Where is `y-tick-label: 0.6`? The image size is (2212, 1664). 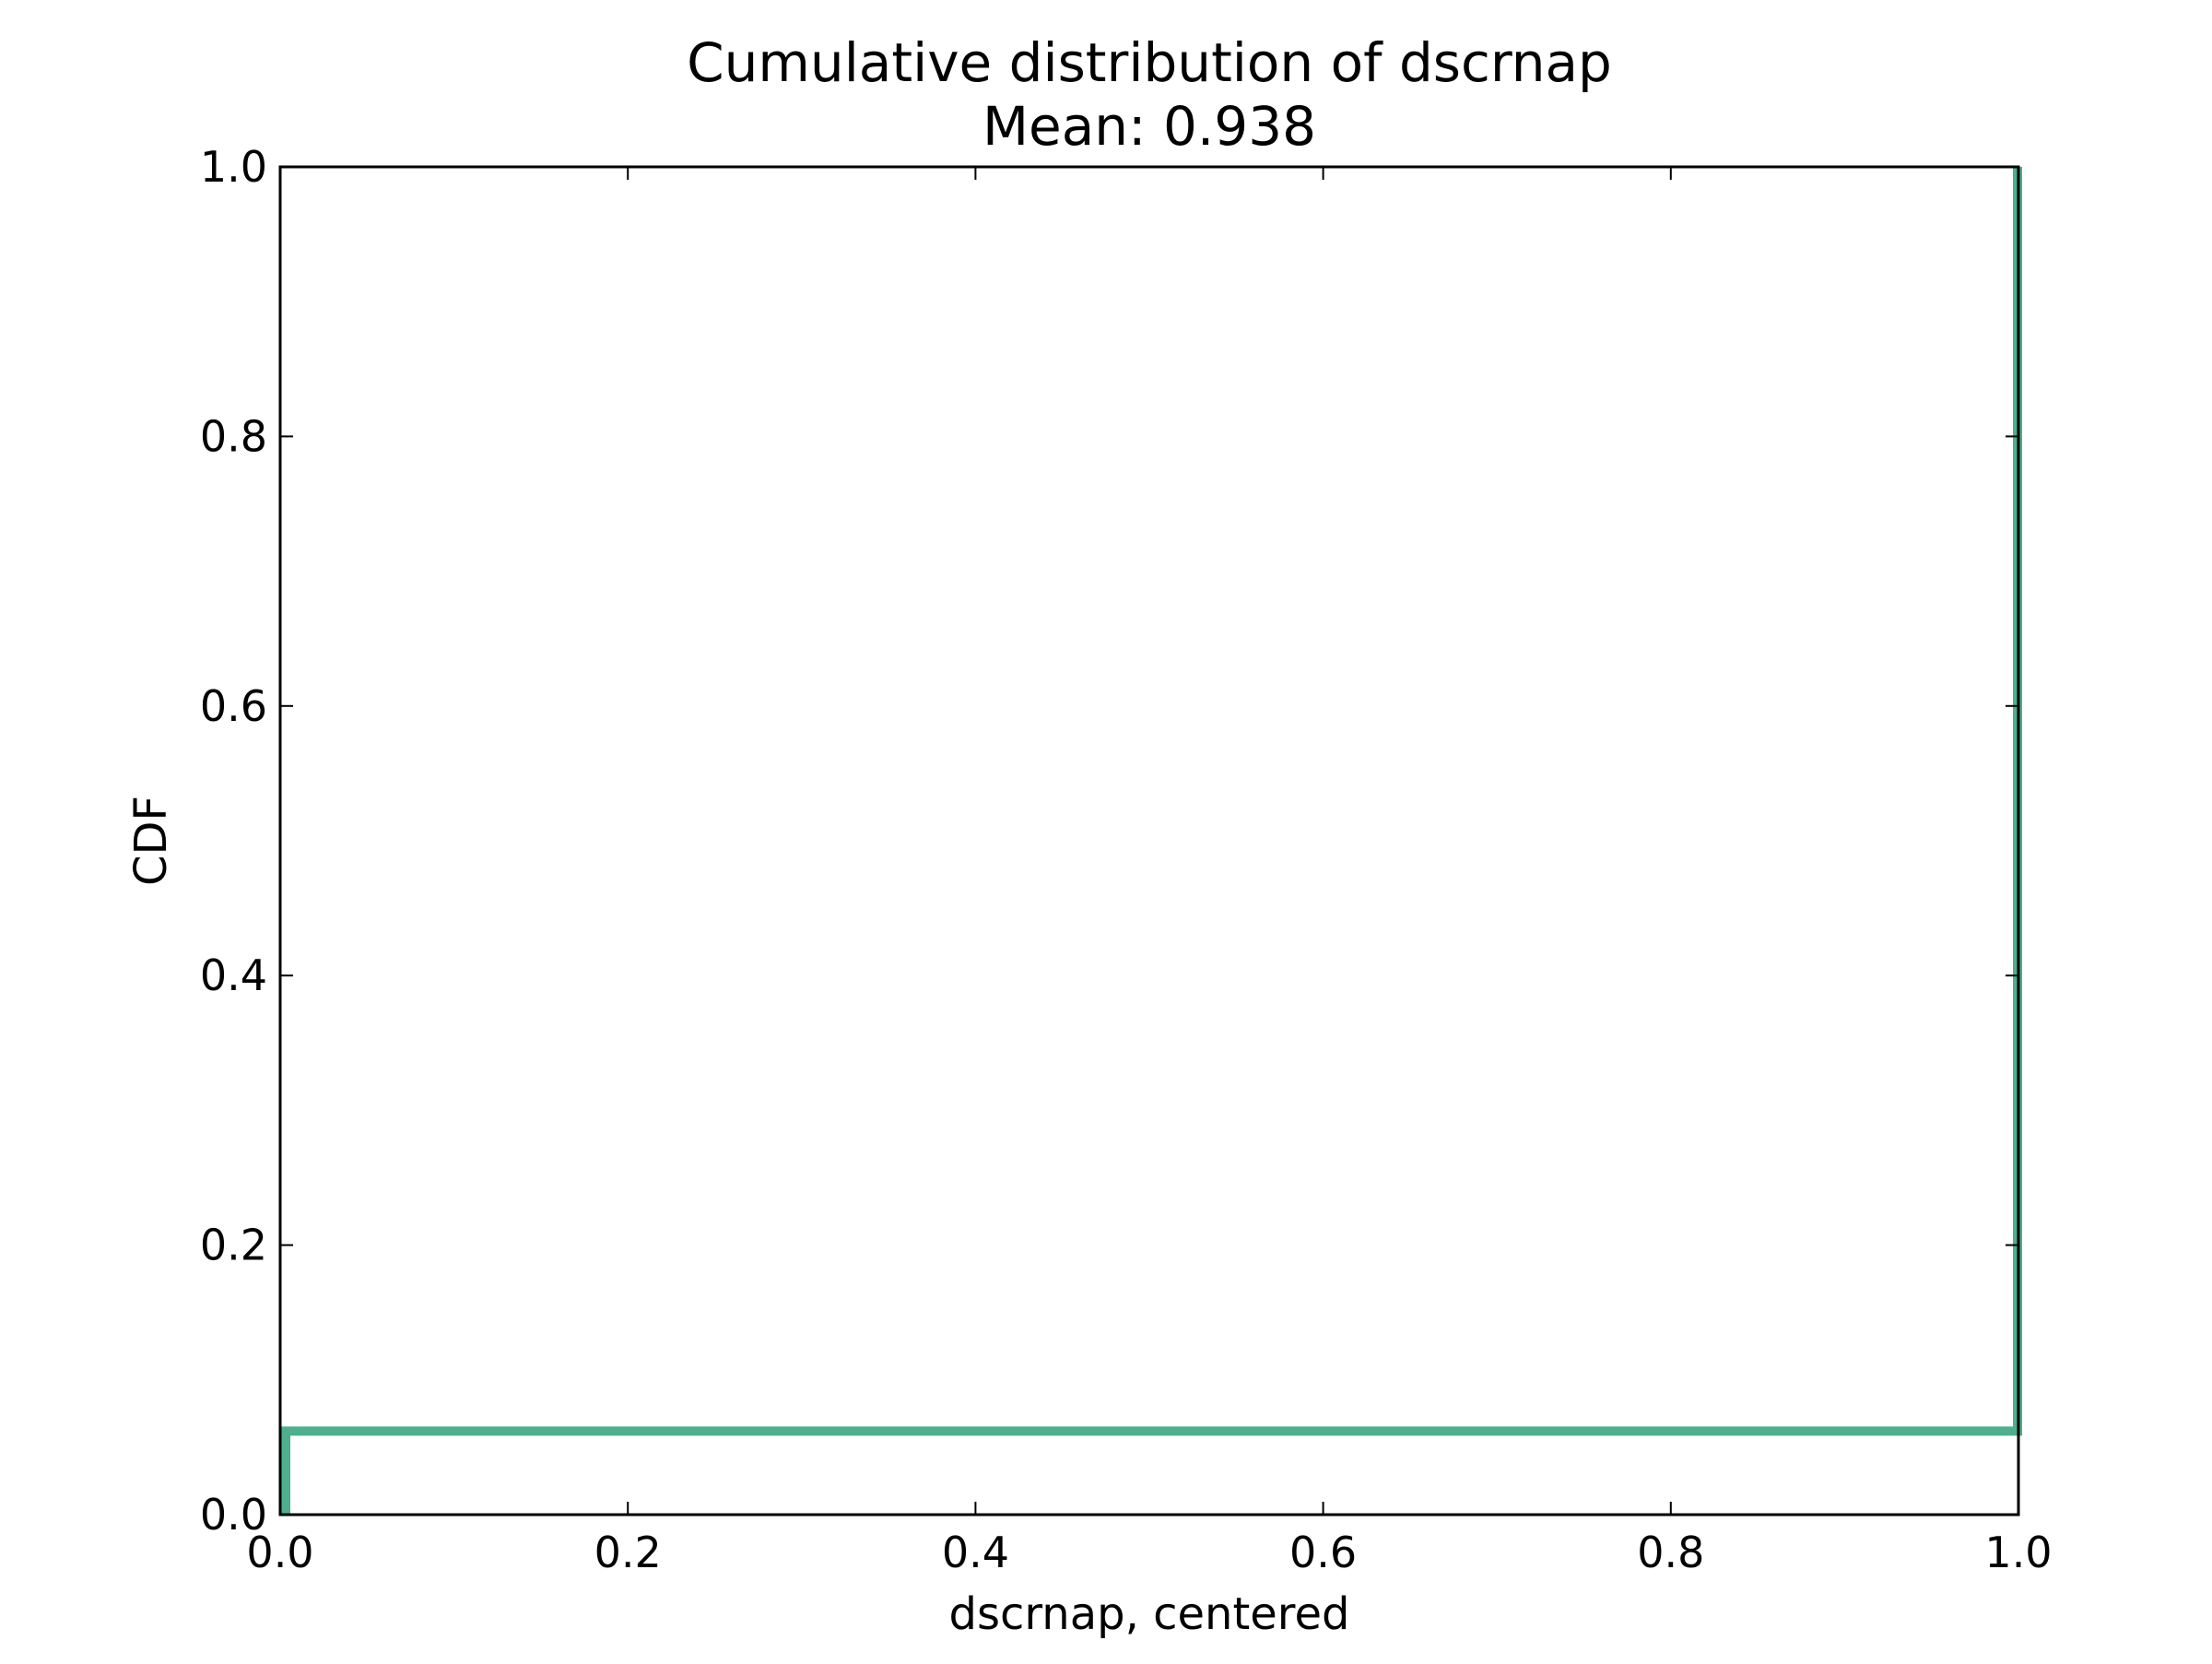 y-tick-label: 0.6 is located at coordinates (233, 706).